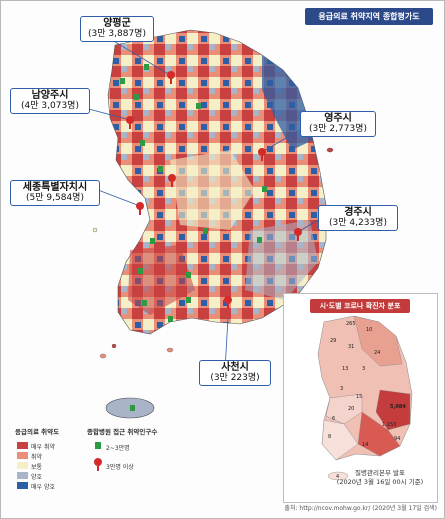 Image resolution: width=445 pixels, height=519 pixels. I want to click on callout-yangpyeong: 양평군 (3만 3,887명), so click(117, 29).